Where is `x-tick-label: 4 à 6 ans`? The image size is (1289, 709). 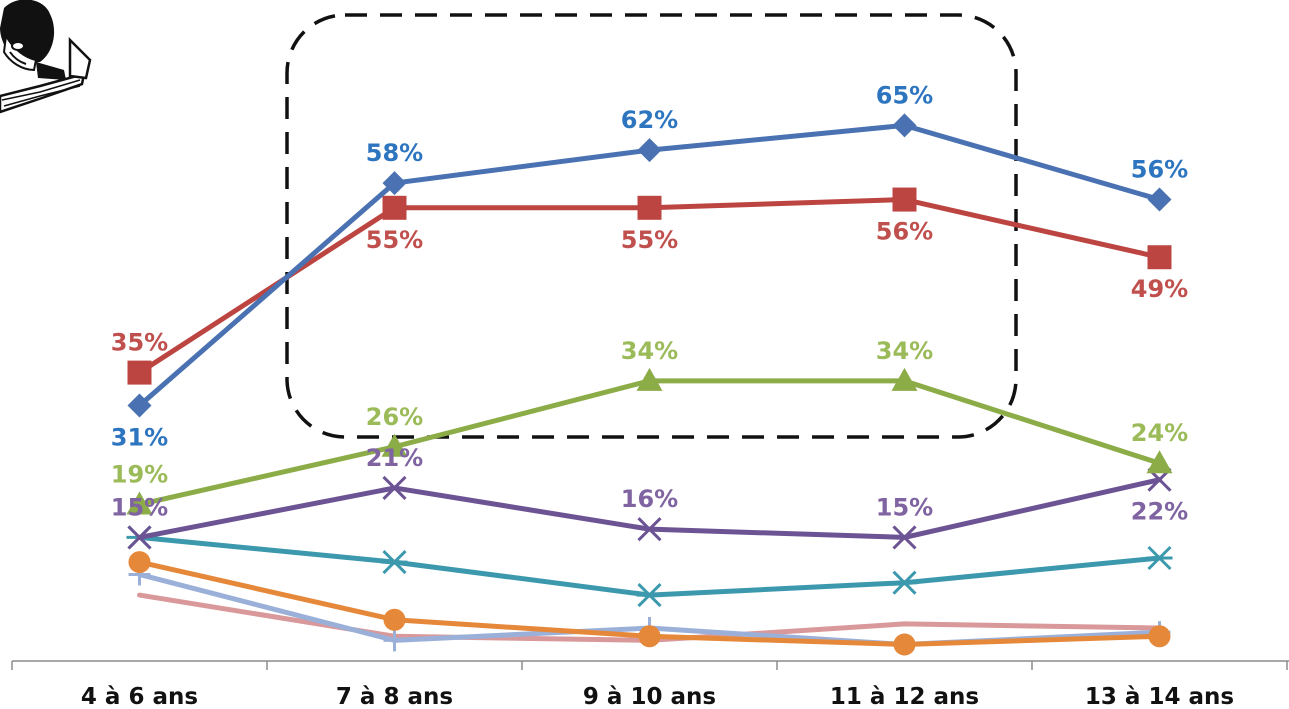
x-tick-label: 4 à 6 ans is located at coordinates (139, 696).